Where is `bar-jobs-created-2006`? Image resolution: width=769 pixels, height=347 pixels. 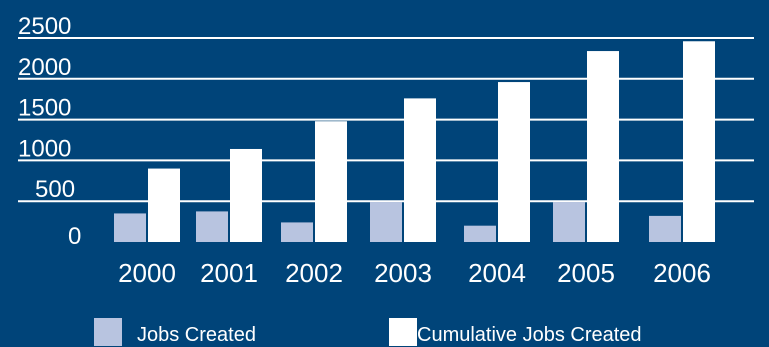
bar-jobs-created-2006 is located at coordinates (665, 228).